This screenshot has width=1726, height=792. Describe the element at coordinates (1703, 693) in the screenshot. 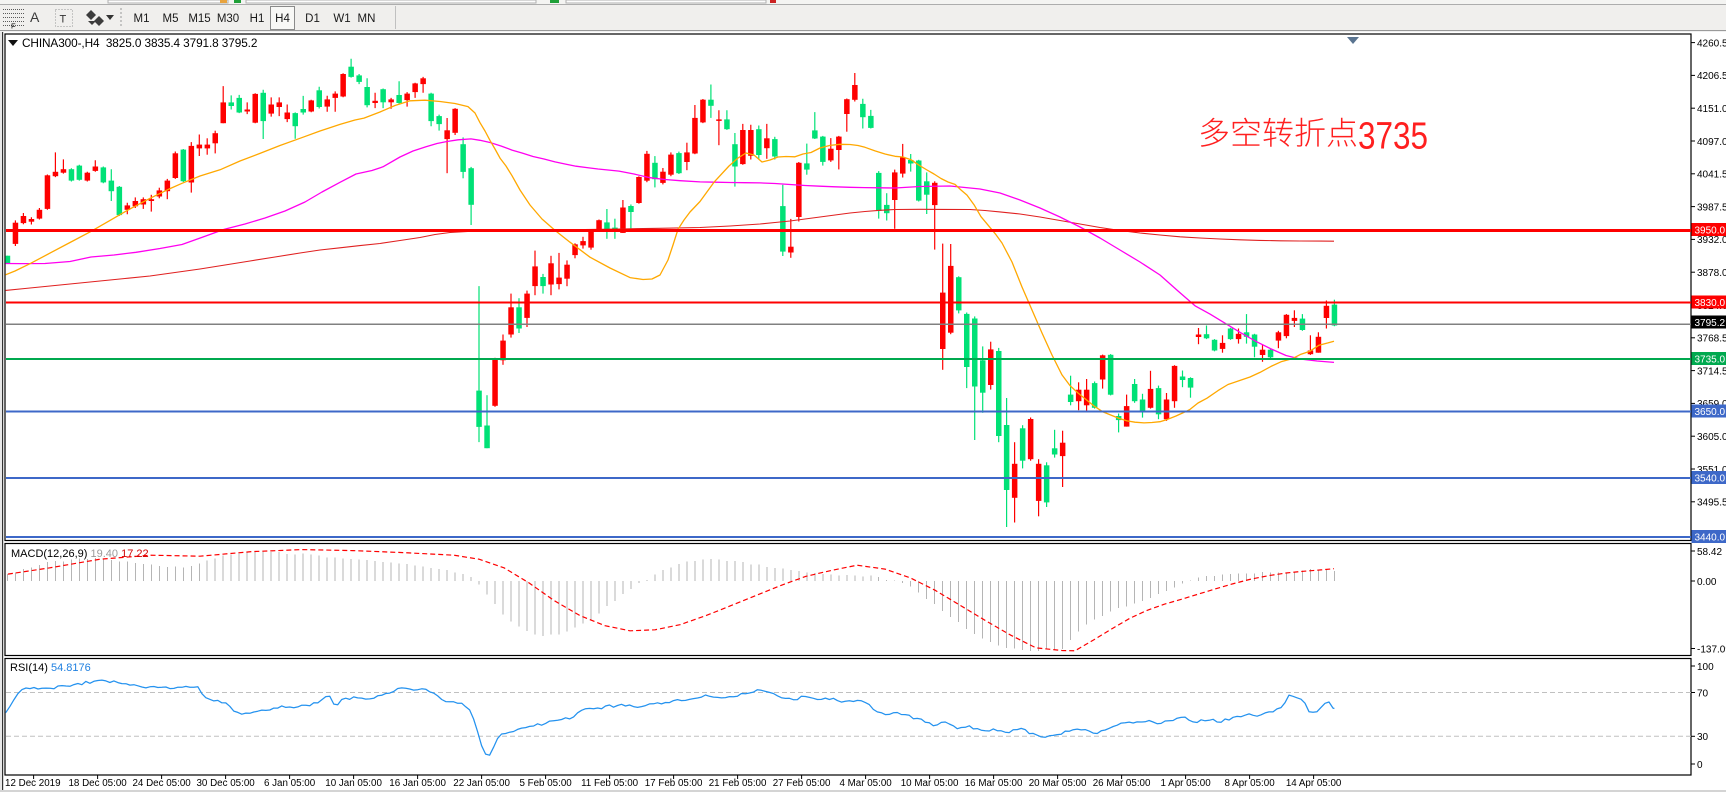

I see `svg-text: 70` at that location.